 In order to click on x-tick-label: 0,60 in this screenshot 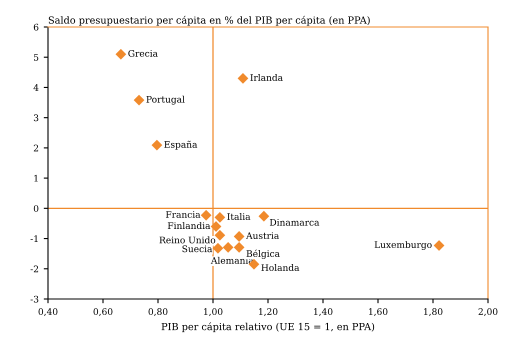, I will do `click(103, 312)`.